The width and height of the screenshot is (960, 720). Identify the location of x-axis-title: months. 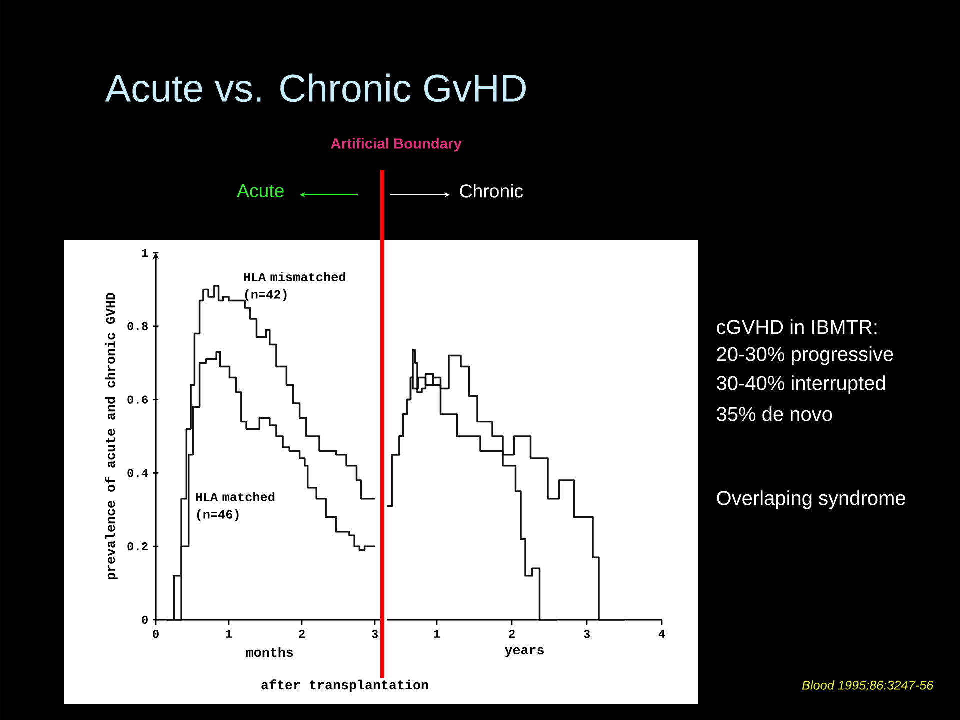
(270, 652).